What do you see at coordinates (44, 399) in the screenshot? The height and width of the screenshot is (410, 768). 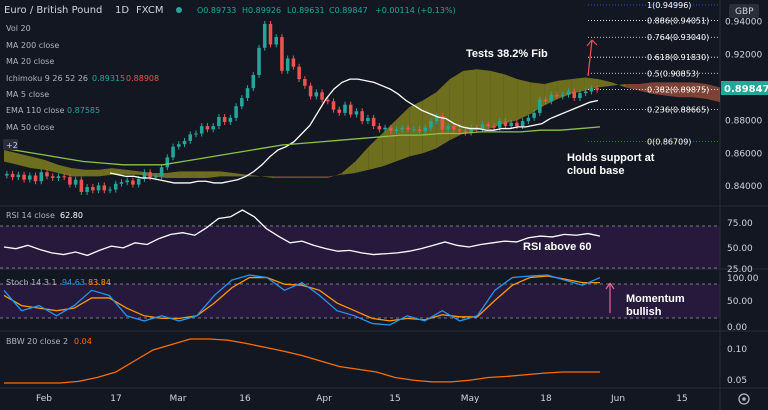 I see `time-tick-label: Feb` at bounding box center [44, 399].